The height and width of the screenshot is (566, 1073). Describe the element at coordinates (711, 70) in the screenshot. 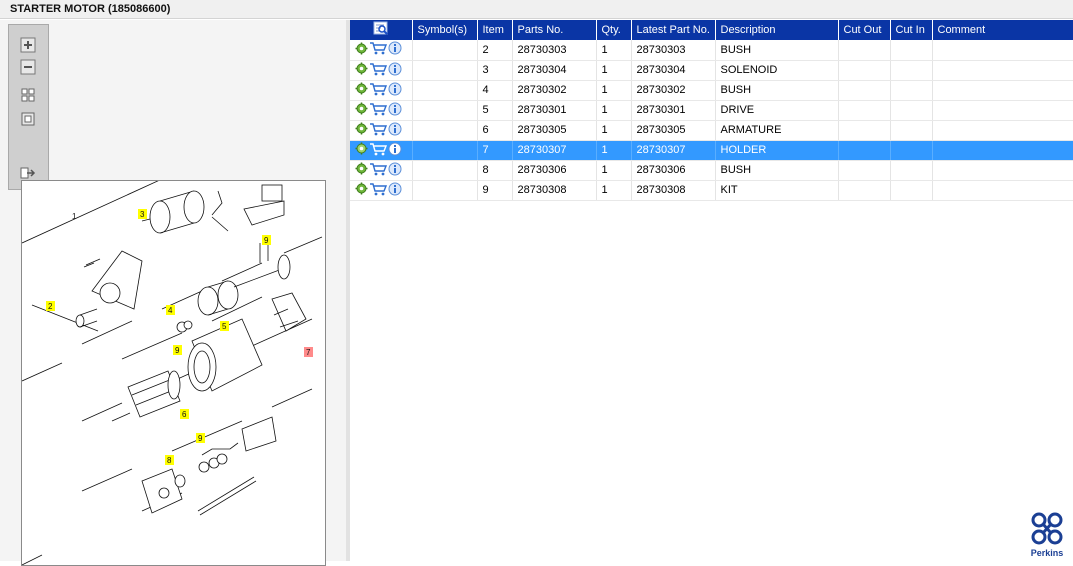

I see `table-row: 3 28730304 1 28730304 SOLENOID` at that location.